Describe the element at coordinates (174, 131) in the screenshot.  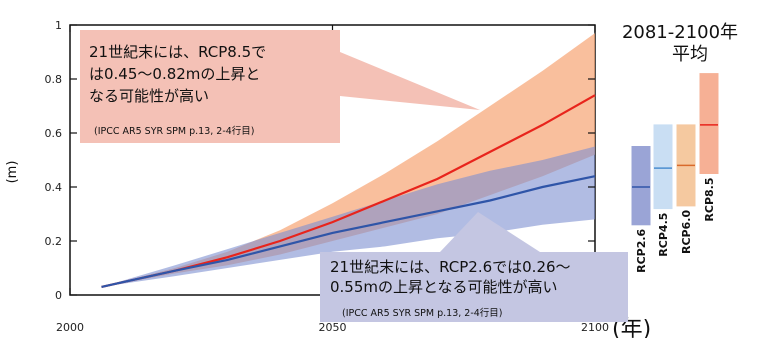
I see `callout-rcp85-citation: (IPCC AR5 SYR SPM p.13, 2-4行目)` at that location.